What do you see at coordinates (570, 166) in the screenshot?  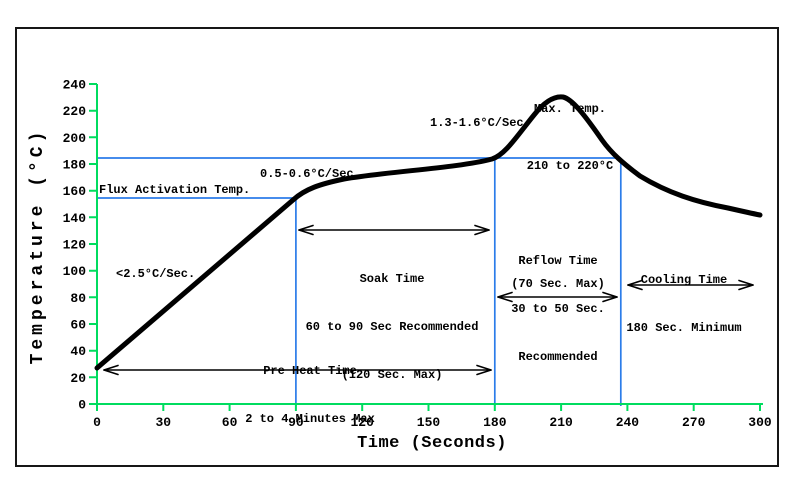 I see `max-temp-line: 210 to 220°C` at bounding box center [570, 166].